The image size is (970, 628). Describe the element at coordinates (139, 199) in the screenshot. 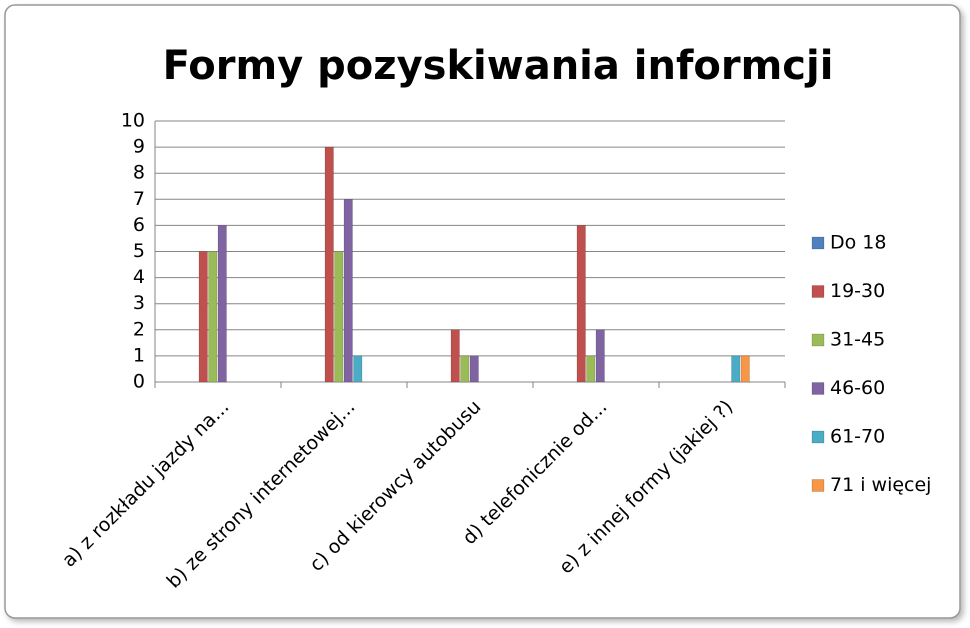

I see `y-tick-label: 7` at that location.